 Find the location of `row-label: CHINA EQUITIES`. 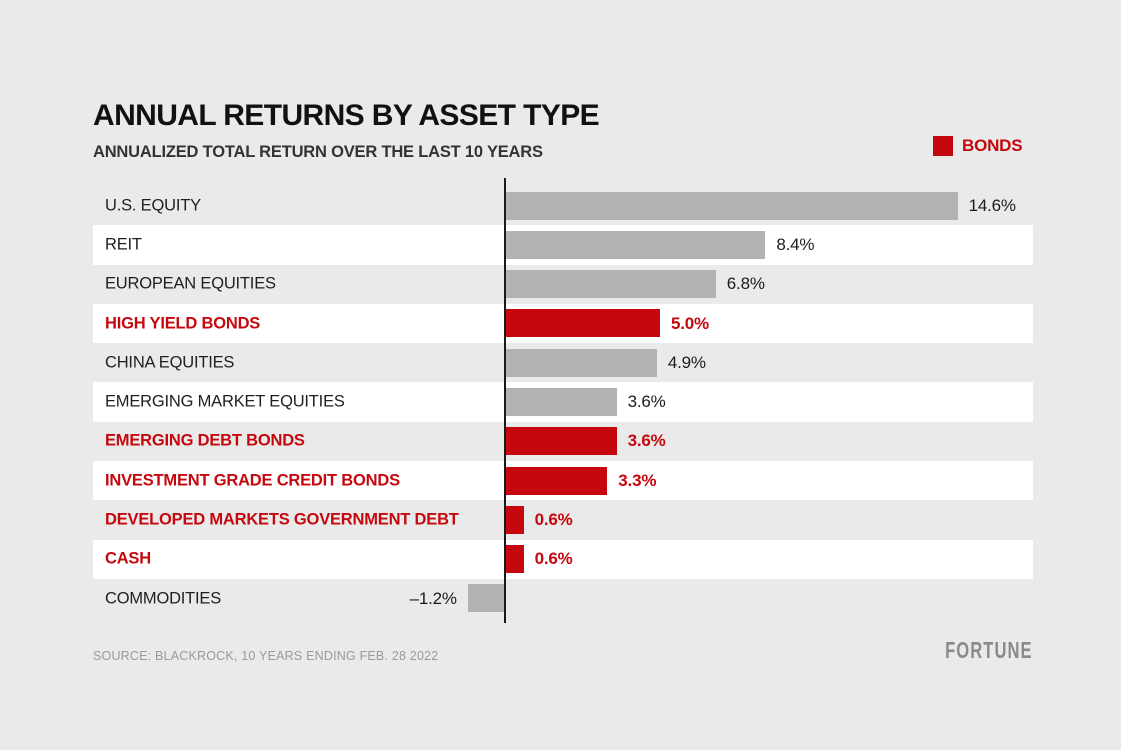

row-label: CHINA EQUITIES is located at coordinates (170, 362).